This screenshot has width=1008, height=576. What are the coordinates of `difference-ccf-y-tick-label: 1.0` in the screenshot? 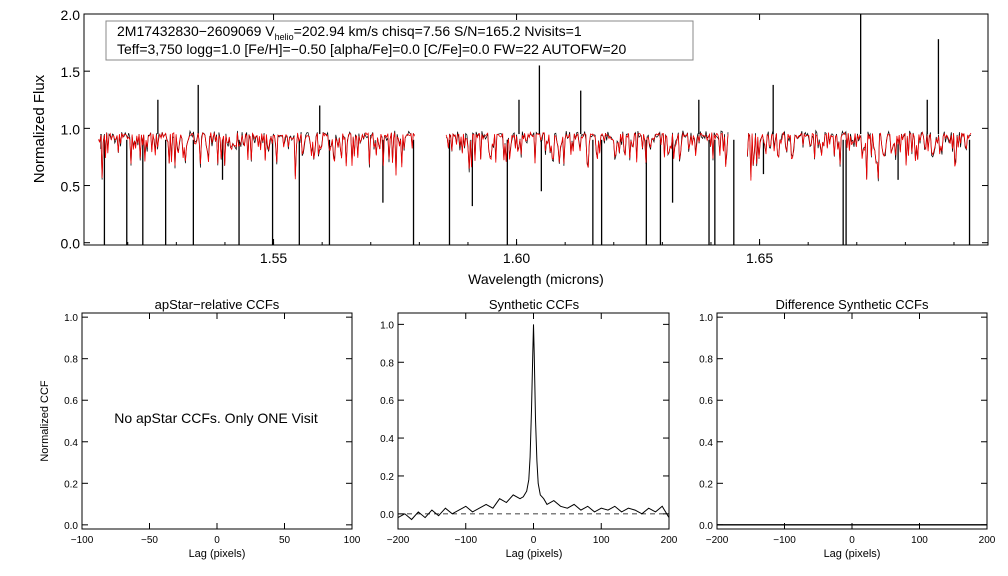 It's located at (706, 318).